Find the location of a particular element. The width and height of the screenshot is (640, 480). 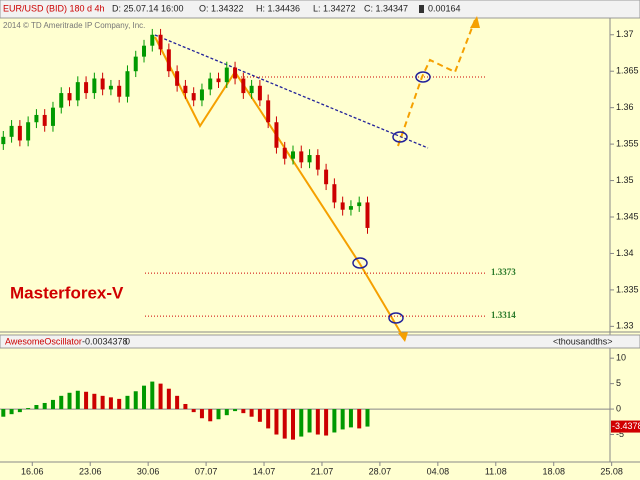

x-tick-label: 25.08 is located at coordinates (611, 471).